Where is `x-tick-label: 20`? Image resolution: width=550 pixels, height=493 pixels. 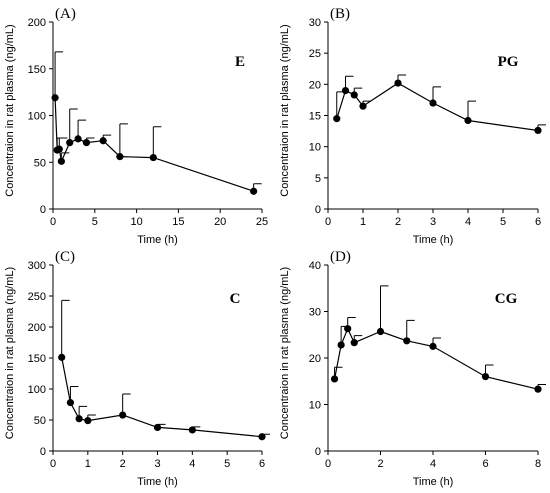 x-tick-label: 20 is located at coordinates (220, 222).